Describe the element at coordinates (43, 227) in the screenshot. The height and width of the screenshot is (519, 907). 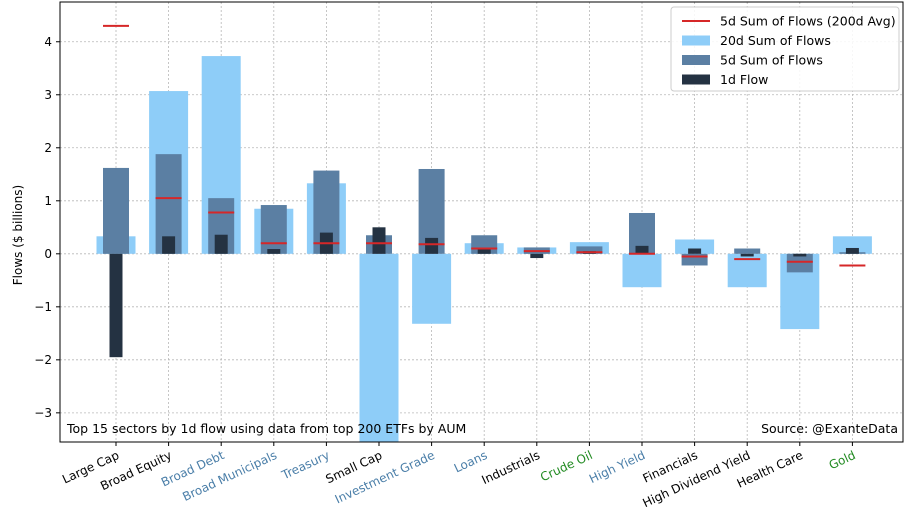
I see `y-tick-labels: −3 −2 −1 0 1 2 3 4` at that location.